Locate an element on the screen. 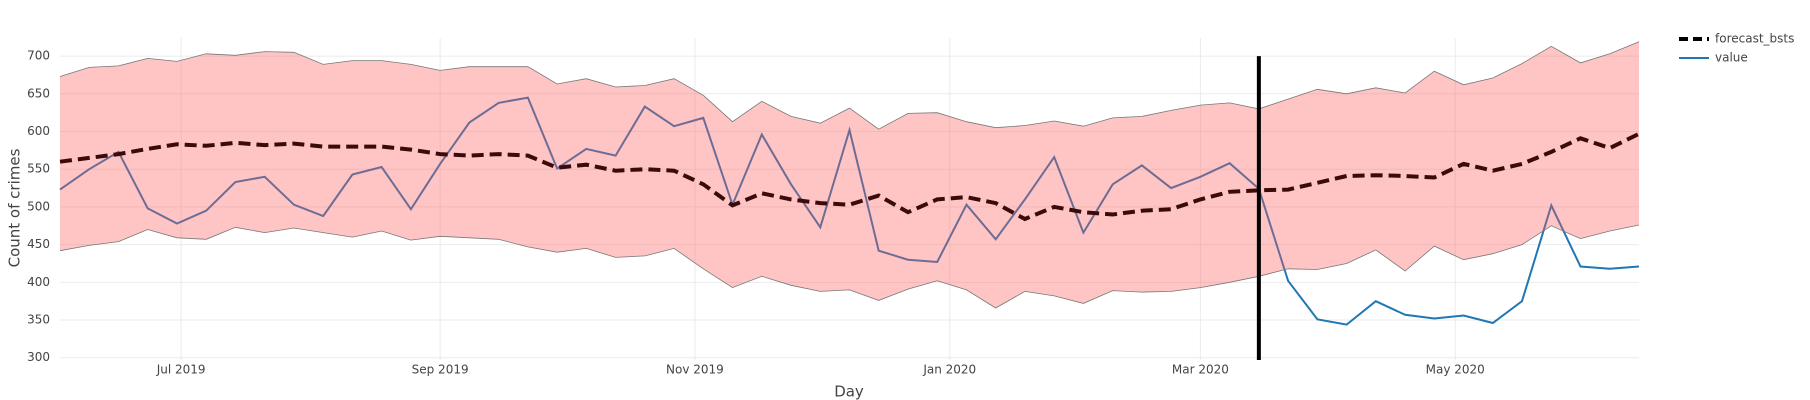 The height and width of the screenshot is (400, 1810). x-tick-label: May 2020 is located at coordinates (1455, 370).